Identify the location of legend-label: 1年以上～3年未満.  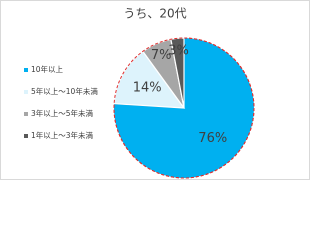
(62, 135).